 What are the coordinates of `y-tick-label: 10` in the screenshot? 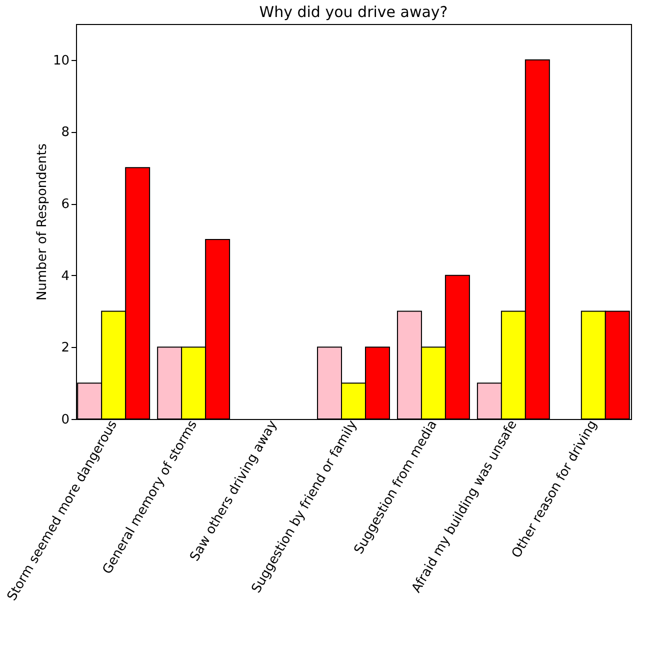 It's located at (61, 60).